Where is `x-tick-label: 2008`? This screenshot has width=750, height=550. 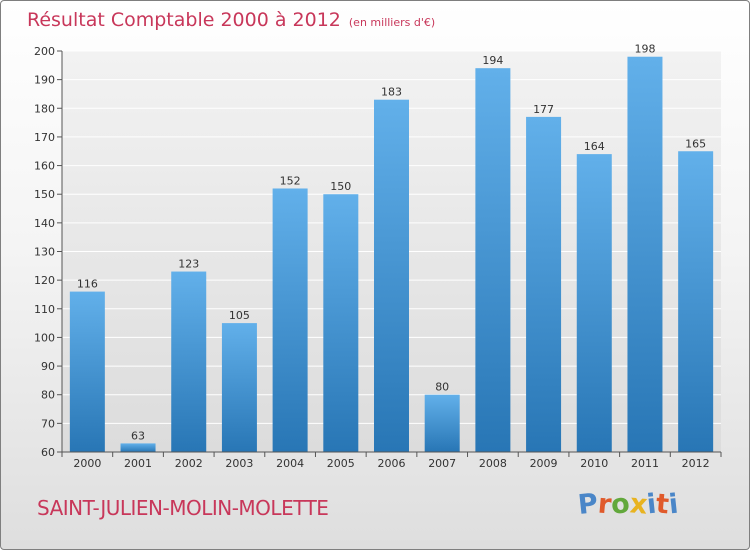
x-tick-label: 2008 is located at coordinates (493, 463).